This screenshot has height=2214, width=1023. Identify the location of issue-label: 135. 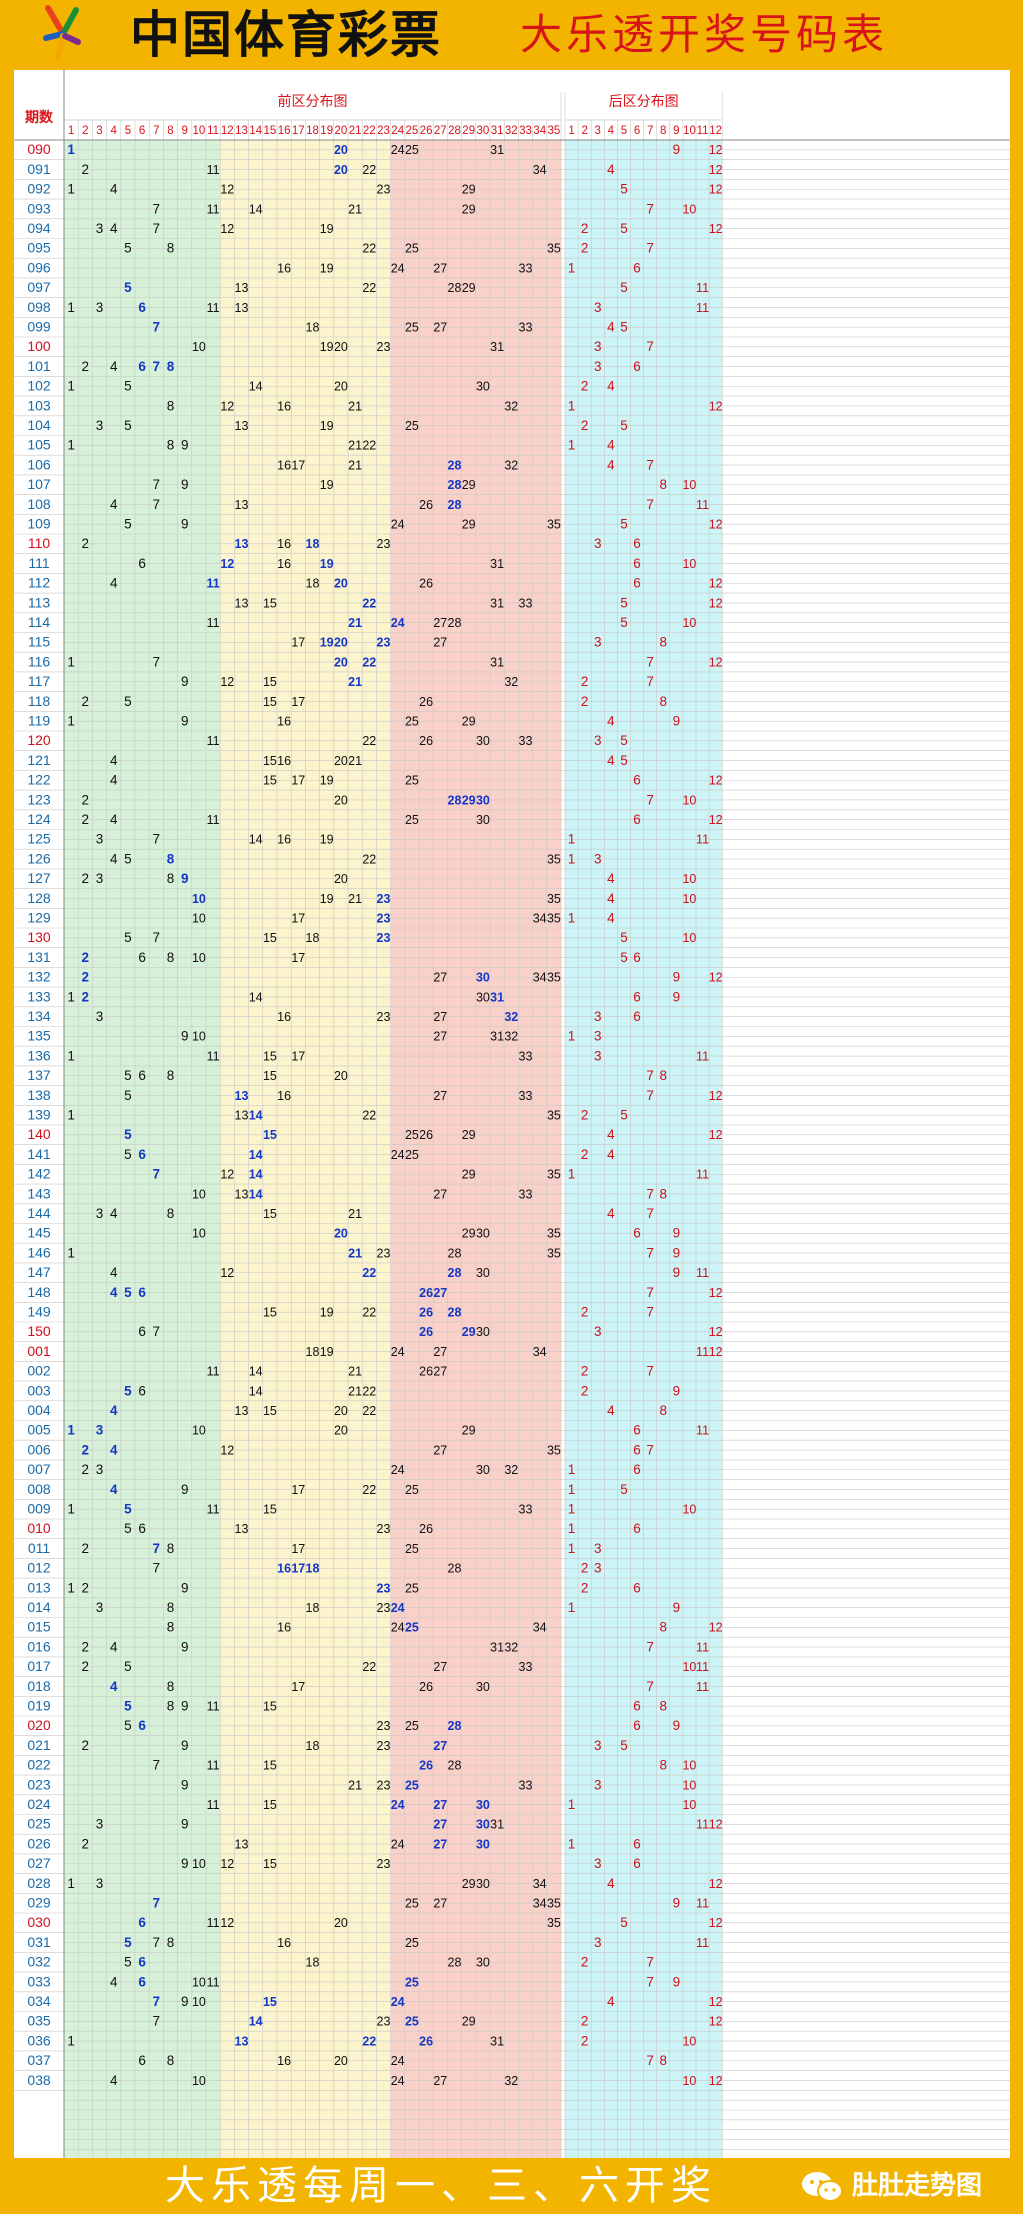
(39, 1036).